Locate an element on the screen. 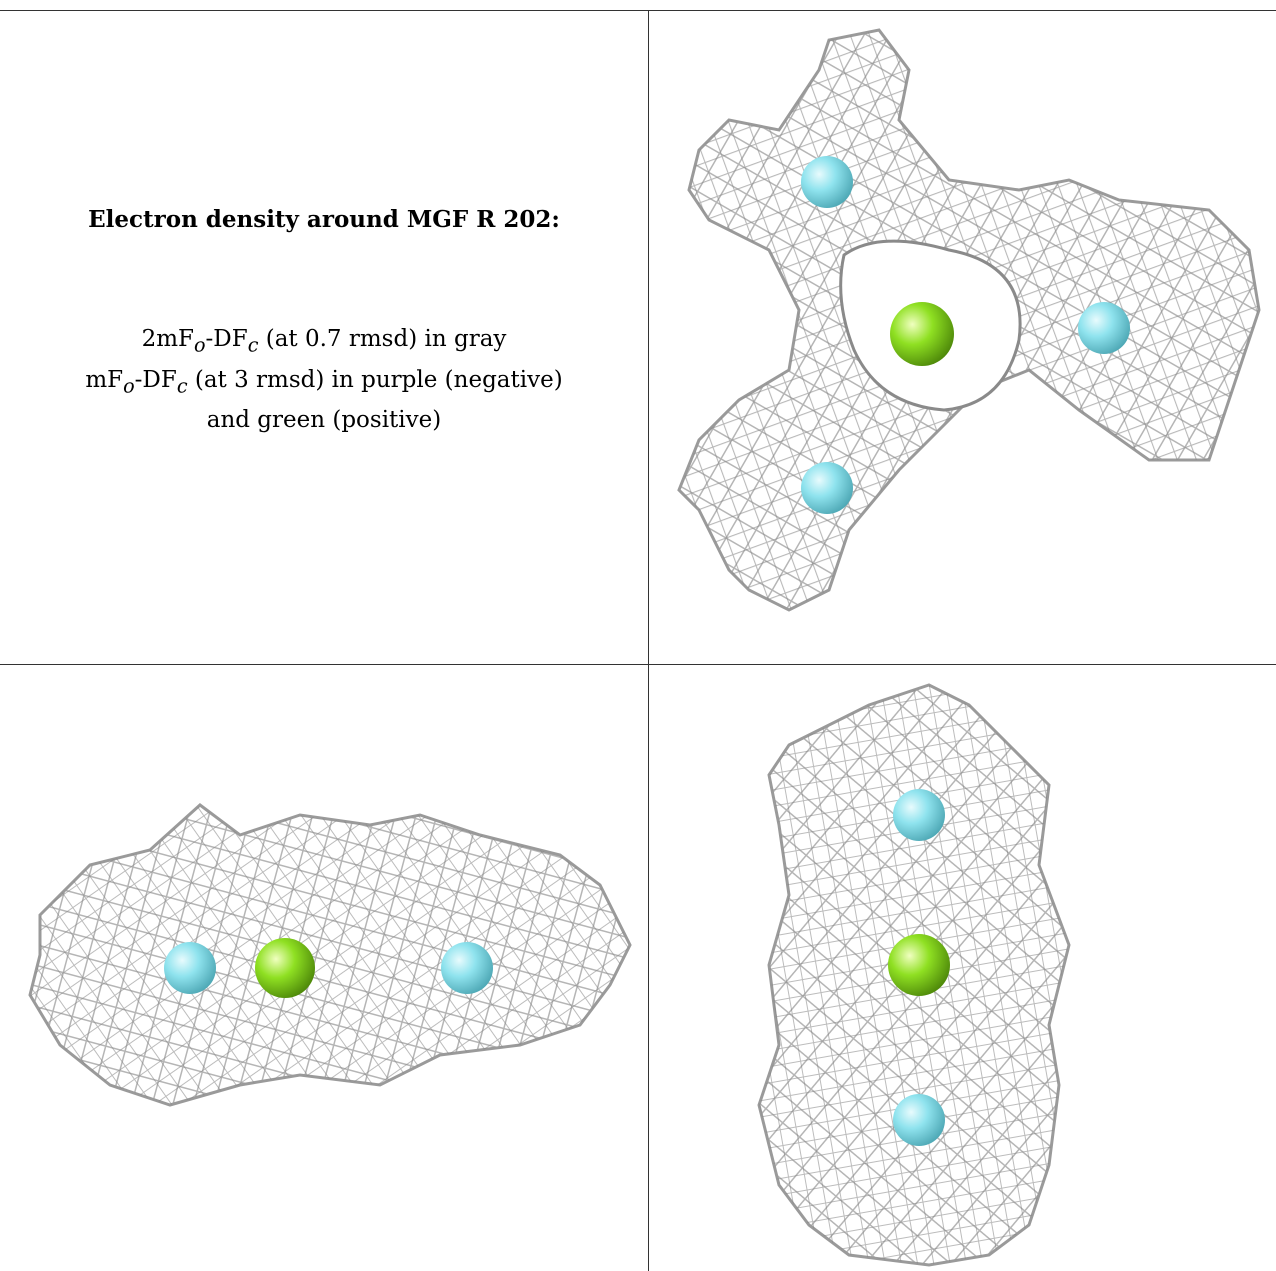 The width and height of the screenshot is (1276, 1271). border-top is located at coordinates (638, 10).